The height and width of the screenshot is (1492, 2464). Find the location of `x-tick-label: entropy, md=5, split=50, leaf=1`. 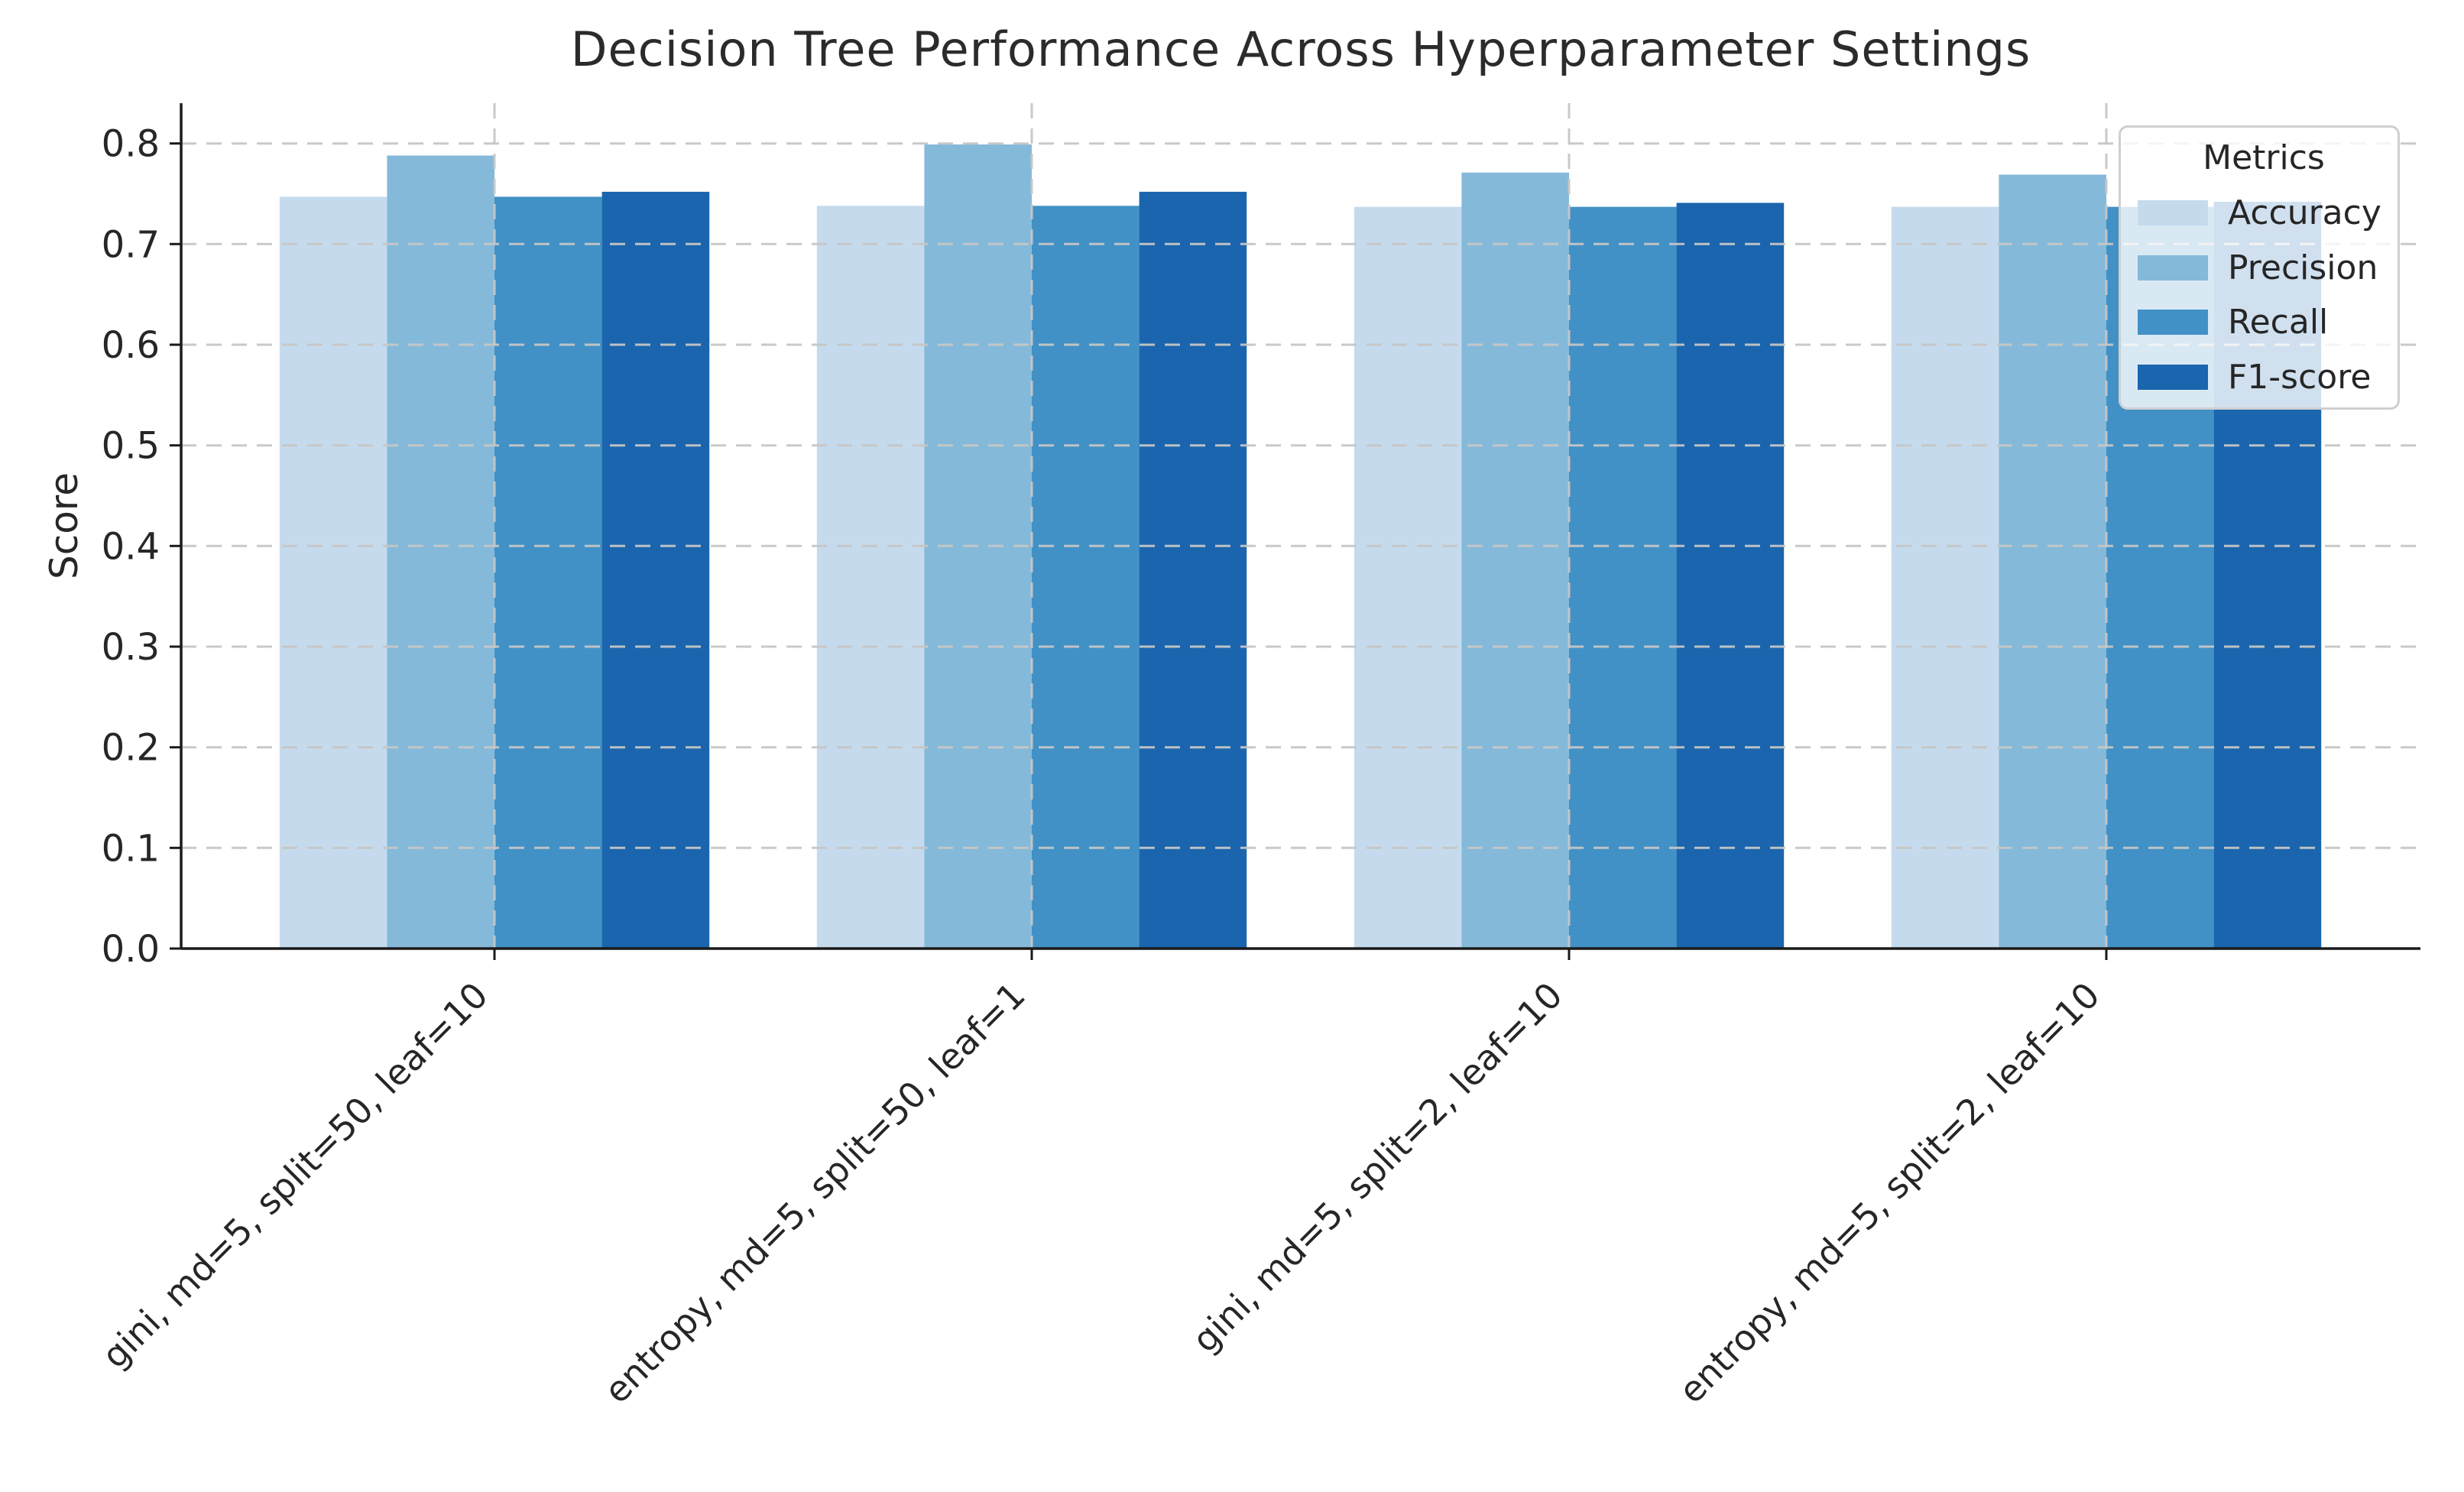

x-tick-label: entropy, md=5, split=50, leaf=1 is located at coordinates (815, 1193).